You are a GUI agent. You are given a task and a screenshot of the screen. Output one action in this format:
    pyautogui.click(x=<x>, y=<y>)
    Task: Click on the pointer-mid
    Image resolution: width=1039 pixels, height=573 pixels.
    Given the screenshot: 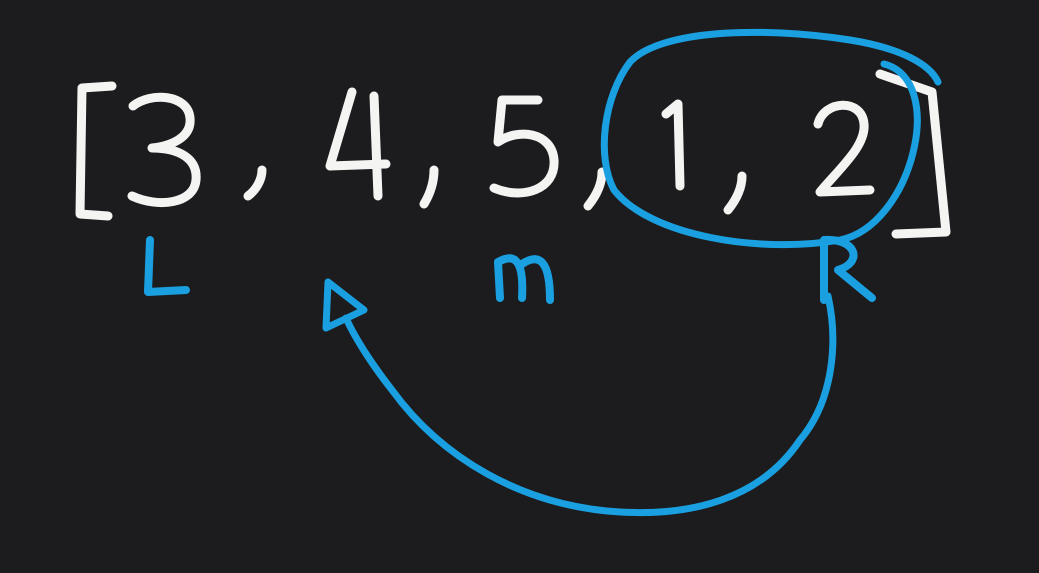 What is the action you would take?
    pyautogui.click(x=524, y=279)
    